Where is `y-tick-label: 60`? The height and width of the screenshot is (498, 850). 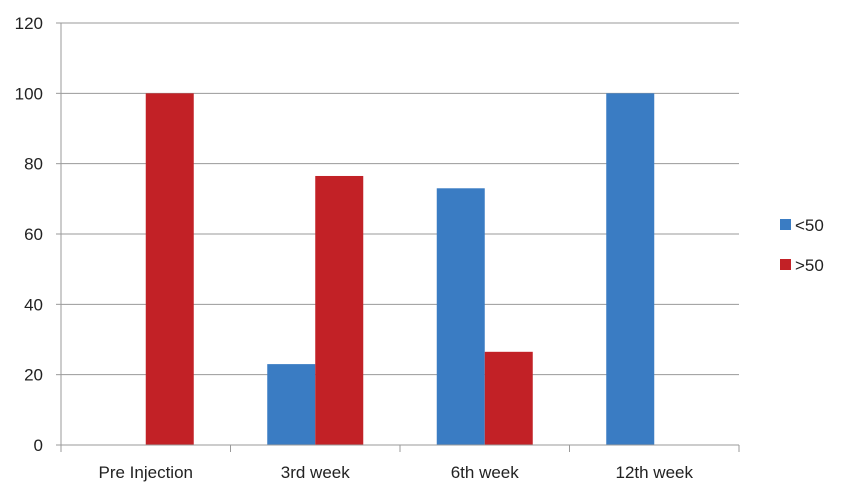 y-tick-label: 60 is located at coordinates (33, 234).